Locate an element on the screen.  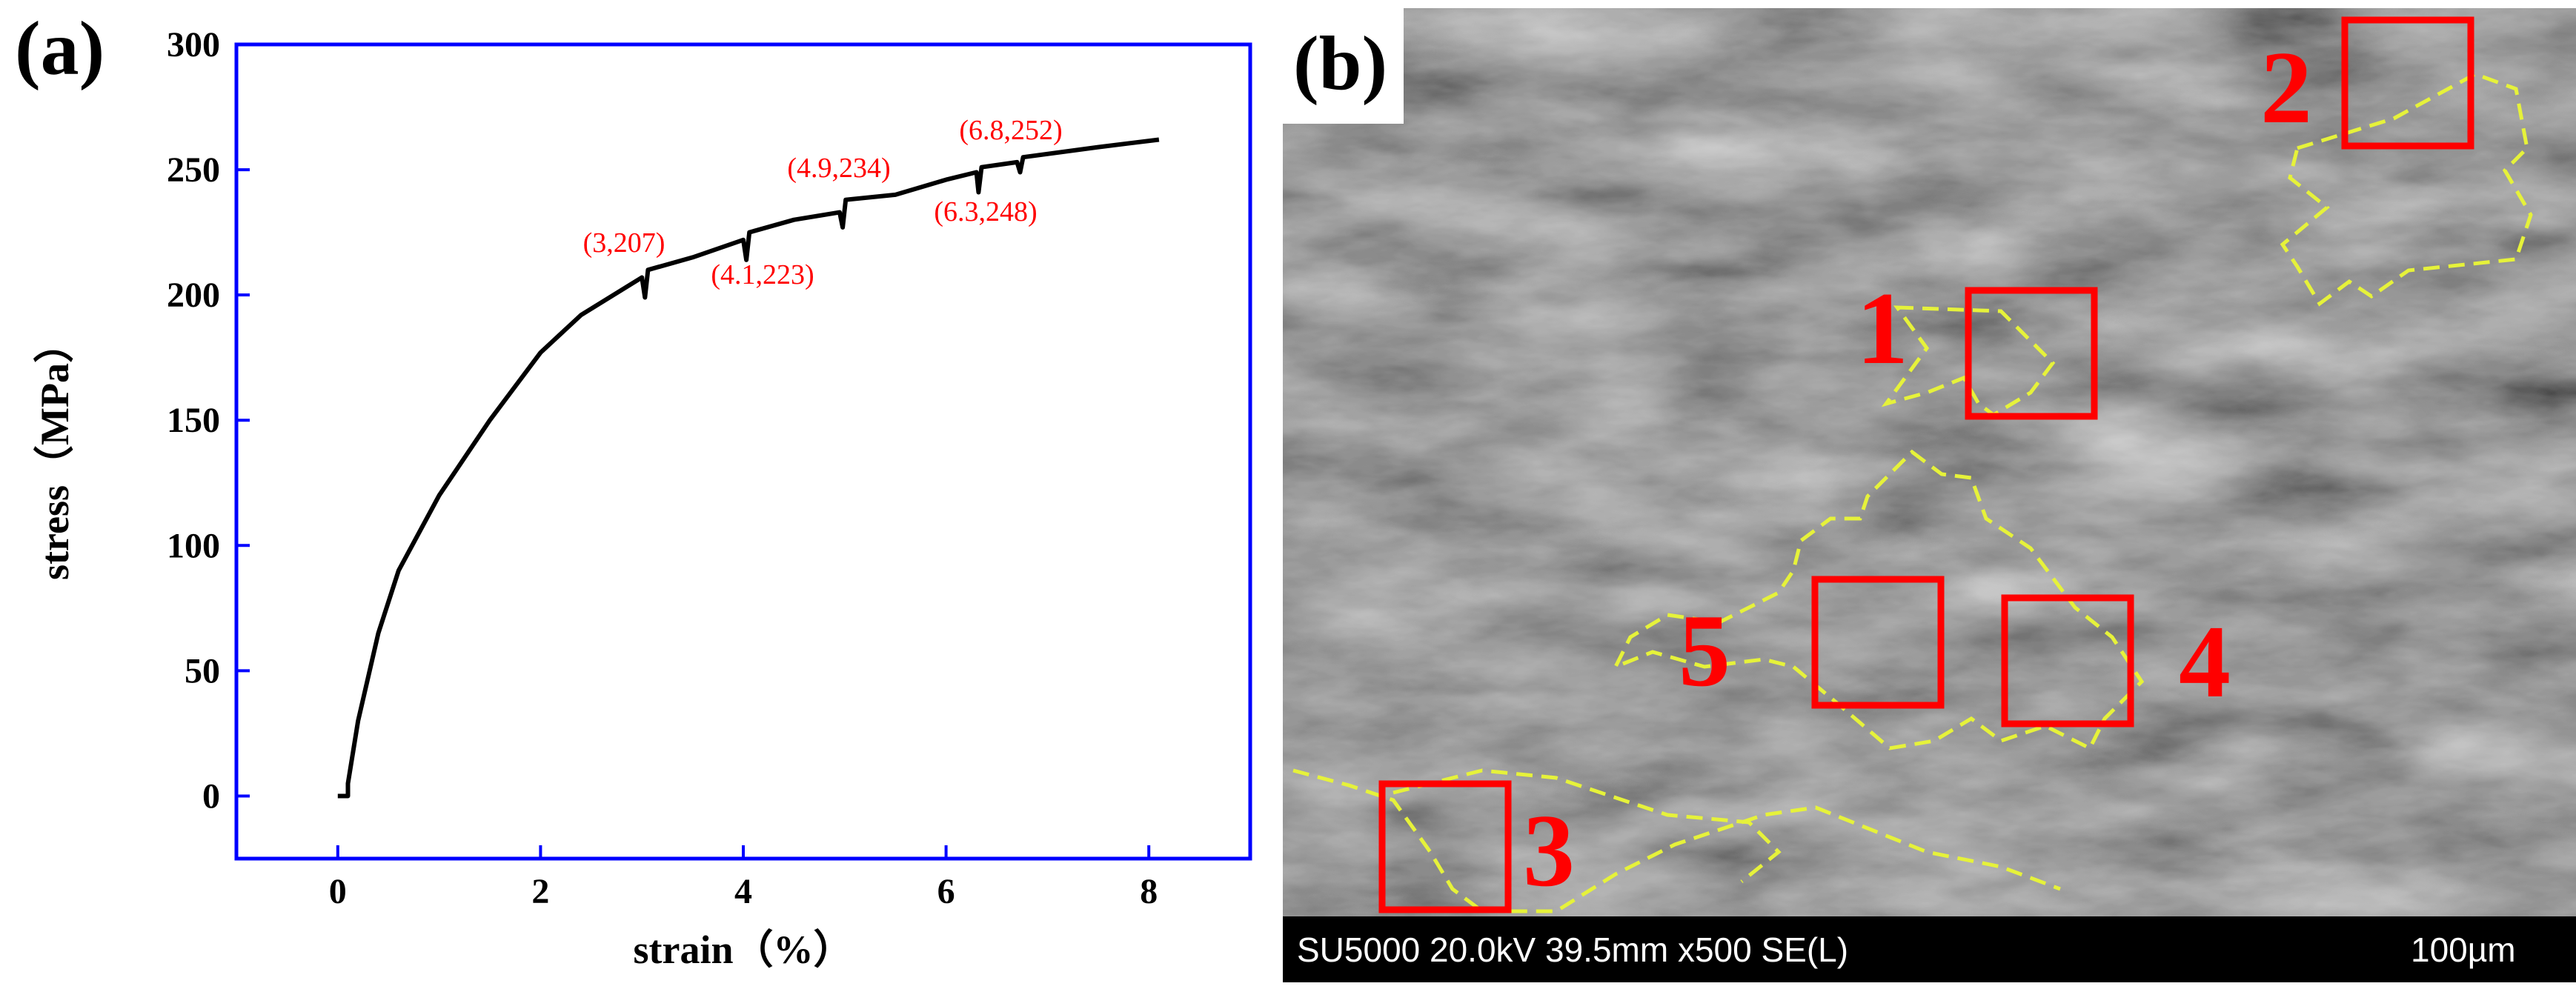
y-tick-label: 250 is located at coordinates (194, 170).